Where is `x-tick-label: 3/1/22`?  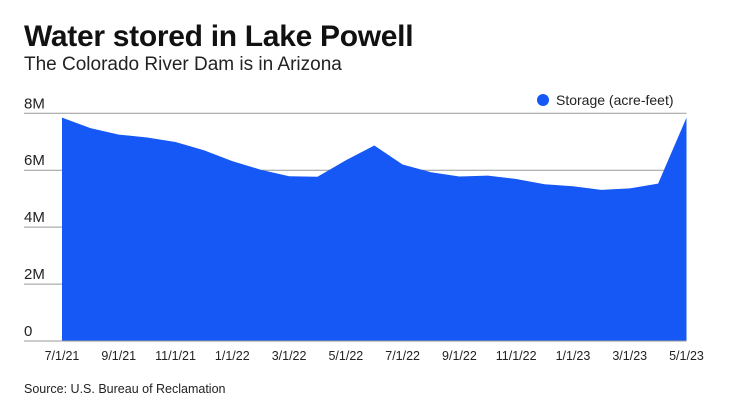
x-tick-label: 3/1/22 is located at coordinates (289, 356).